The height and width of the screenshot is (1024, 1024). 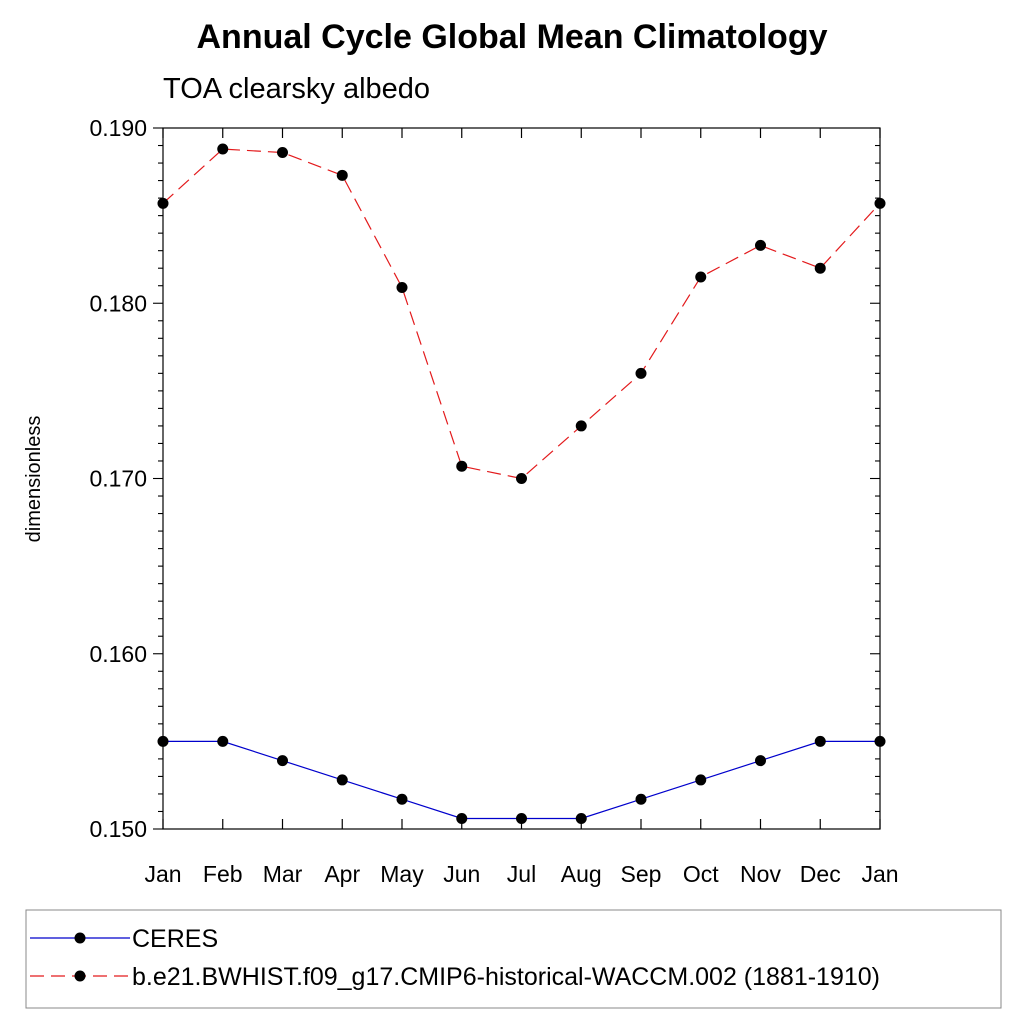 What do you see at coordinates (512, 37) in the screenshot?
I see `chart-title: Annual Cycle Global Mean Climatology` at bounding box center [512, 37].